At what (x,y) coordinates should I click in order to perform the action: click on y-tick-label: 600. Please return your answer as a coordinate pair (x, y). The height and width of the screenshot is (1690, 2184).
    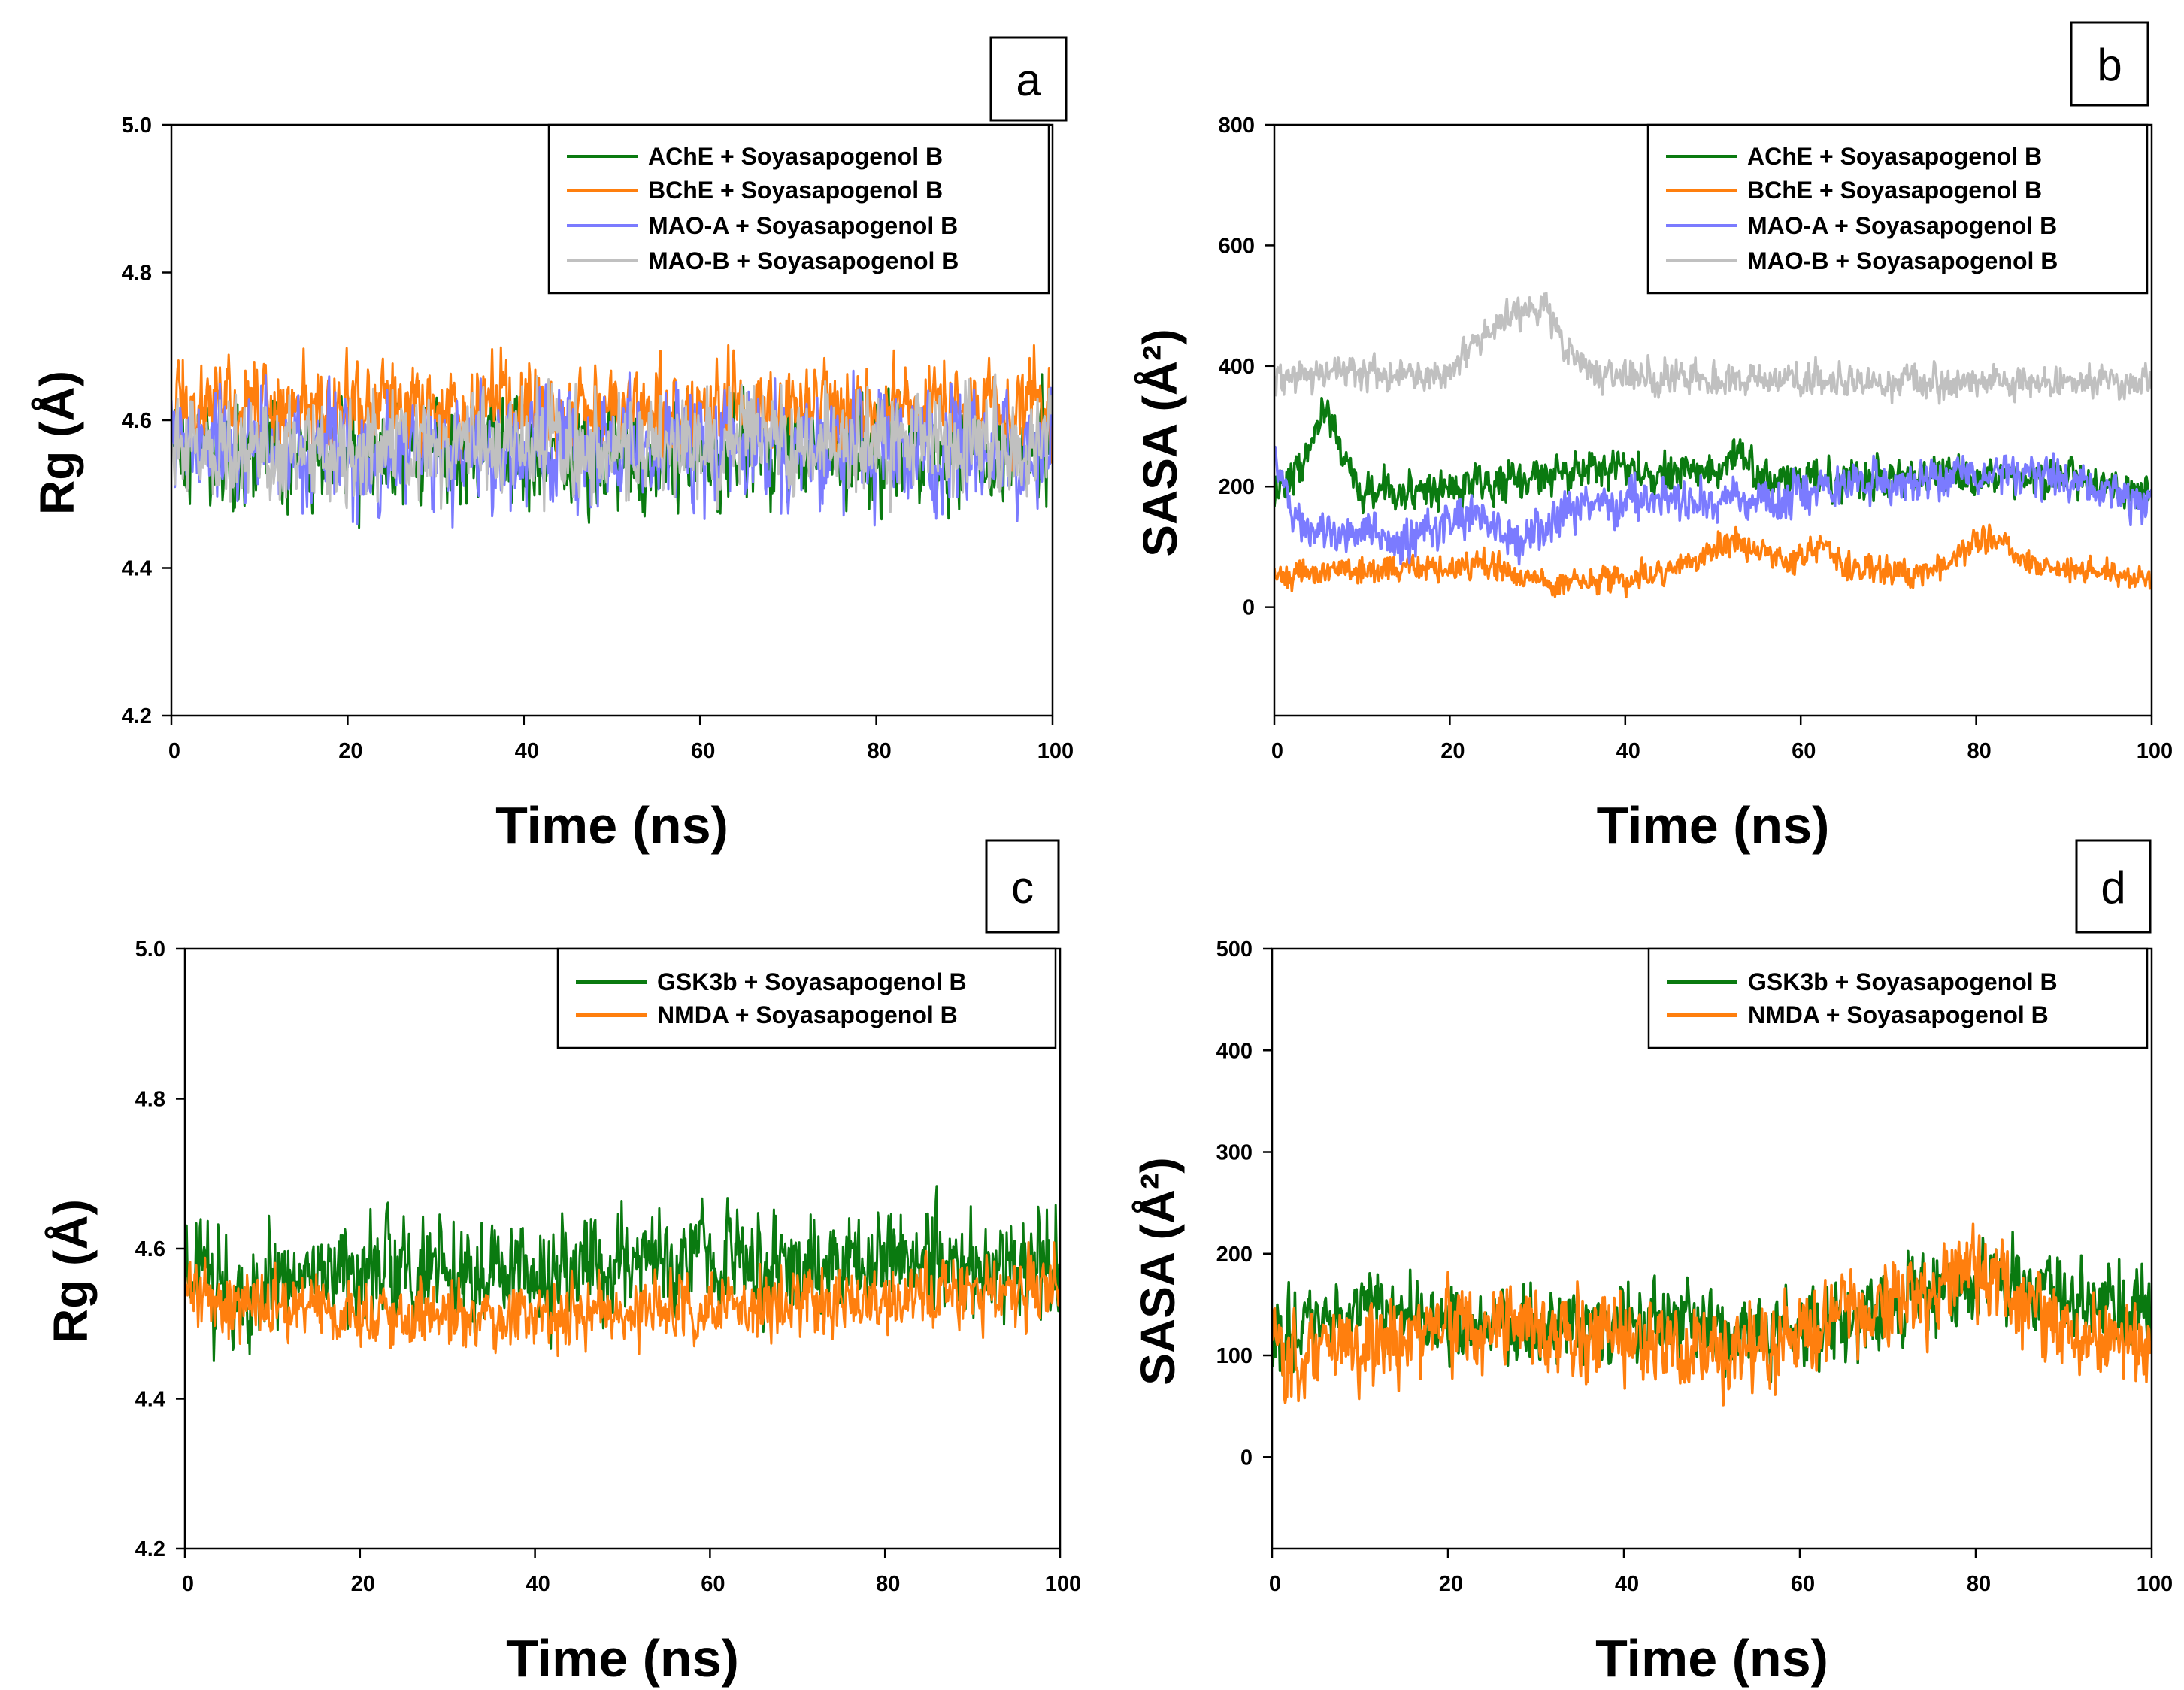
    Looking at the image, I should click on (1237, 246).